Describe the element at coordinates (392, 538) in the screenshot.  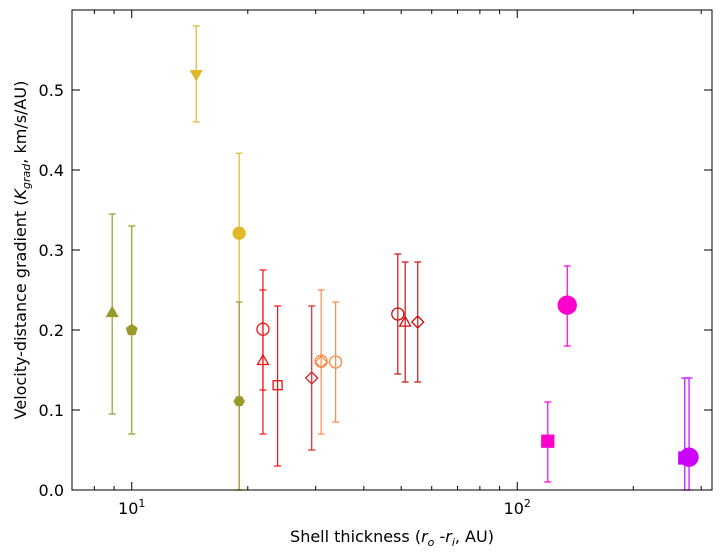
I see `x-axis-label: Shell thickness (ro -ri, AU)` at that location.